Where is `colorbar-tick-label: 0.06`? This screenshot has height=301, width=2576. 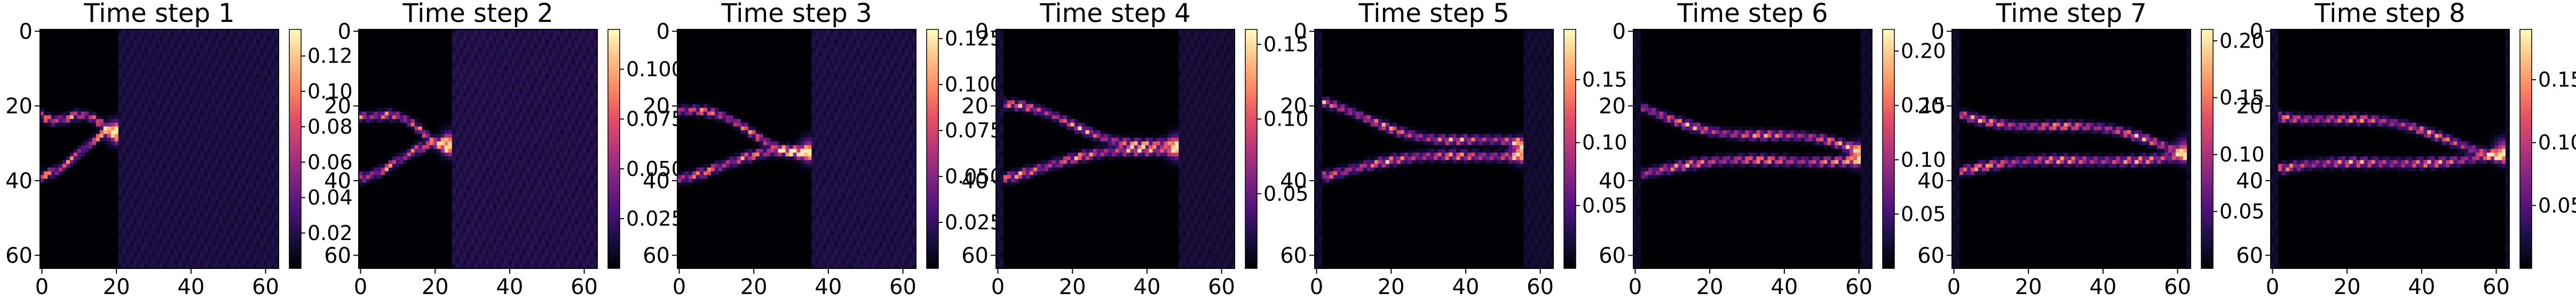 colorbar-tick-label: 0.06 is located at coordinates (330, 162).